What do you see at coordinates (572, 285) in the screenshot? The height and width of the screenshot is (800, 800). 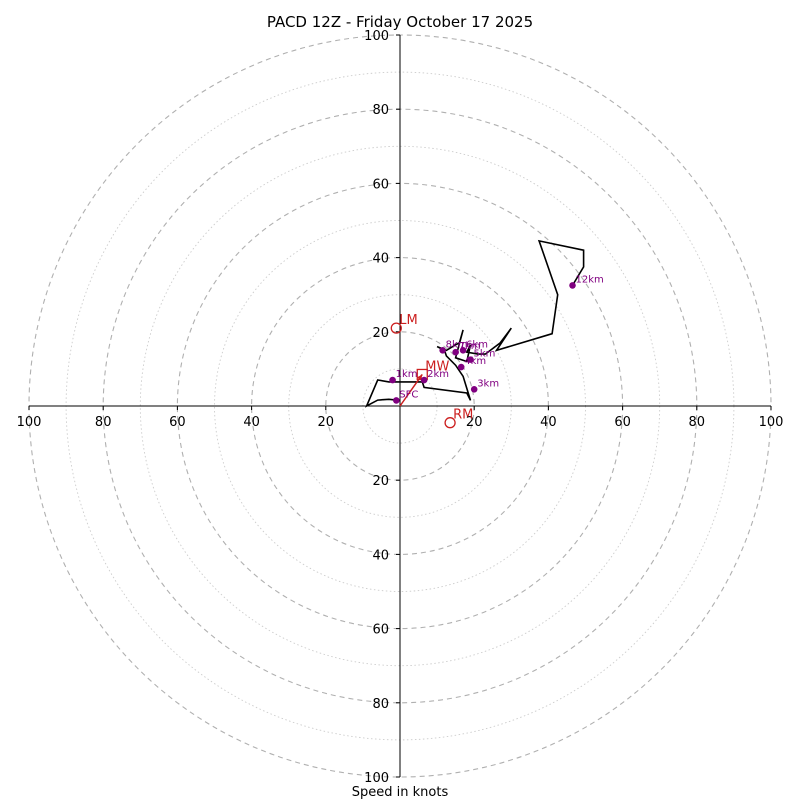 I see `height-marker-12km` at bounding box center [572, 285].